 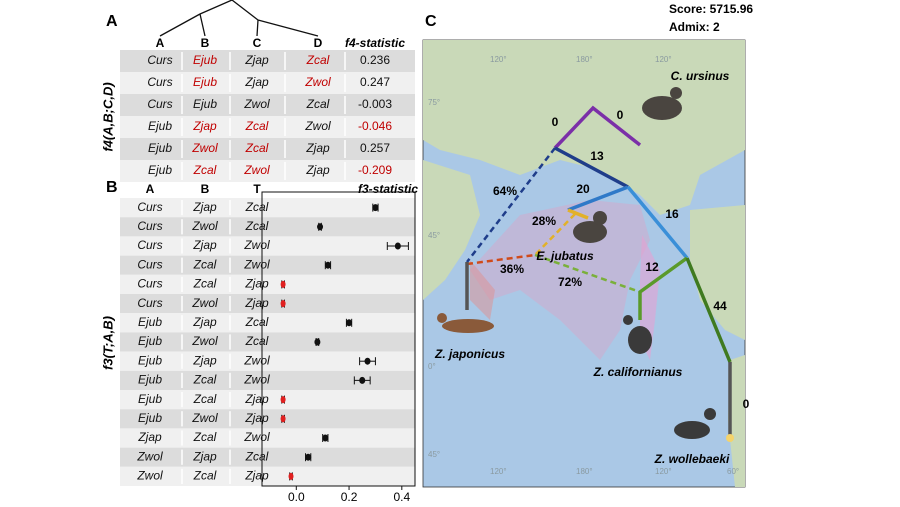 I want to click on grid-label: 60°, so click(x=733, y=471).